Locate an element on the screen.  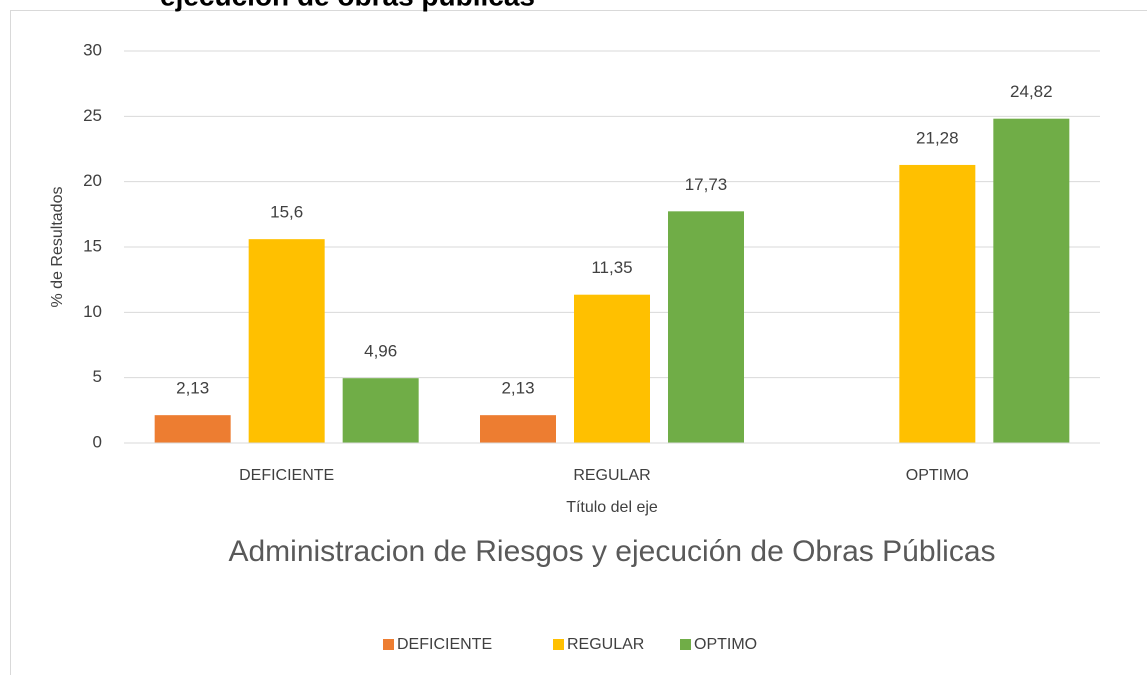
x-tick-label: DEFICIENTE is located at coordinates (286, 475).